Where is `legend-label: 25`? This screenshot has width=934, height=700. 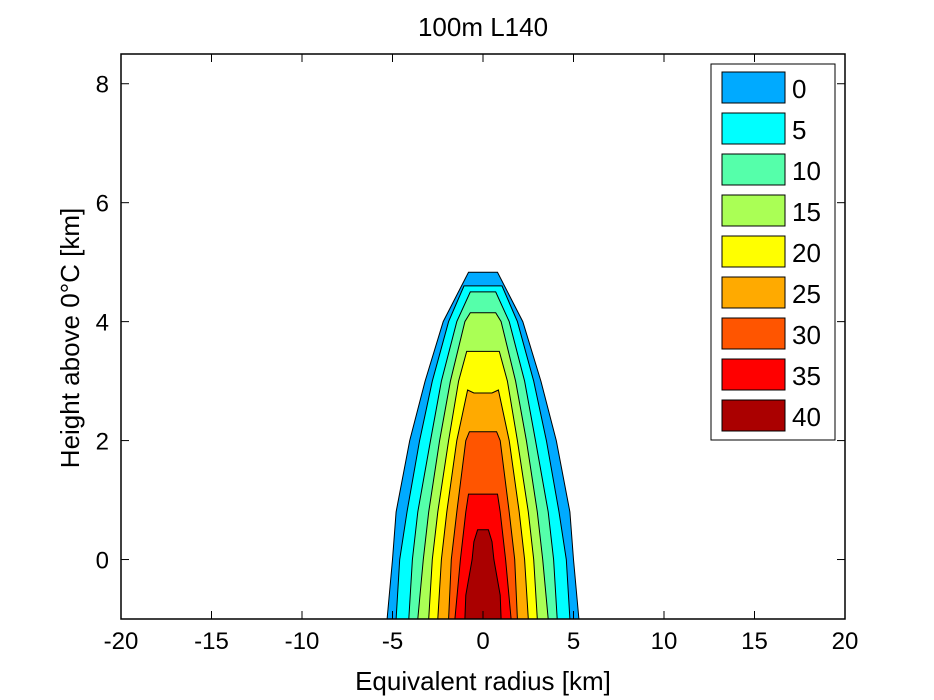 legend-label: 25 is located at coordinates (806, 294).